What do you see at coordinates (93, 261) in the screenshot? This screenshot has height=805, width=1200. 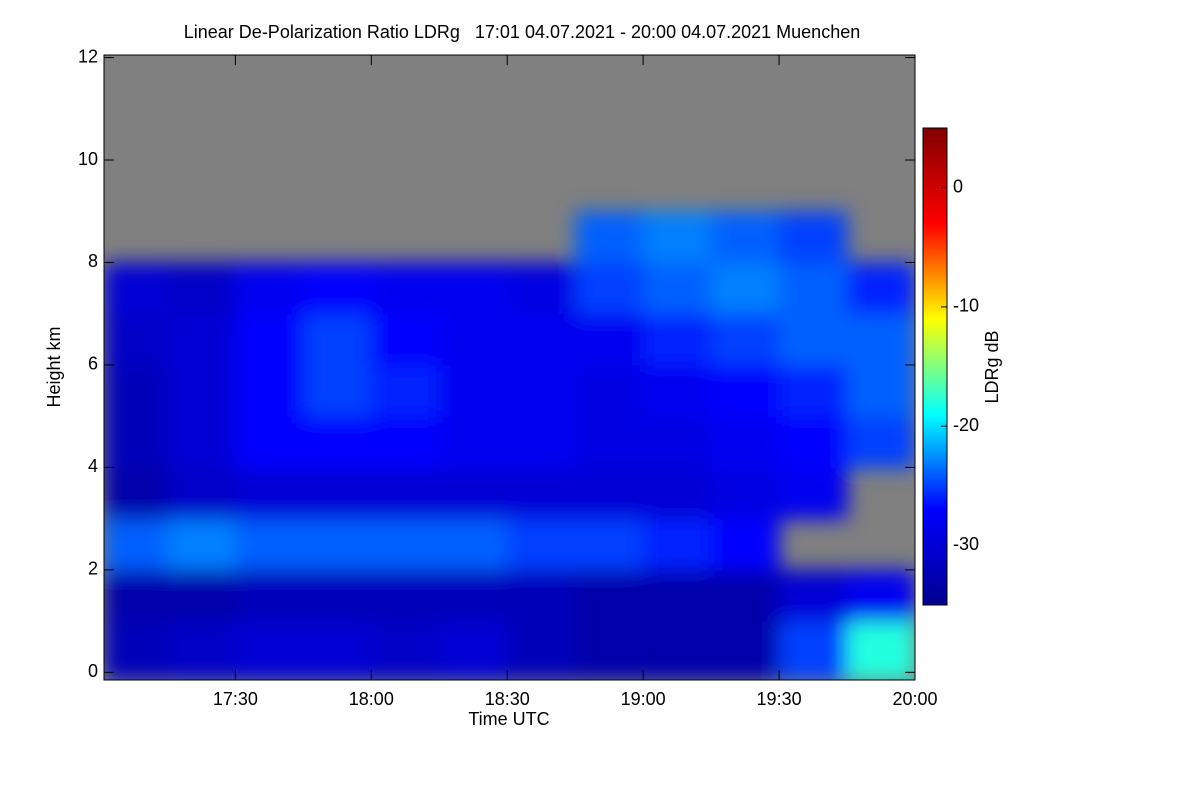 I see `y-tick-label: 8` at bounding box center [93, 261].